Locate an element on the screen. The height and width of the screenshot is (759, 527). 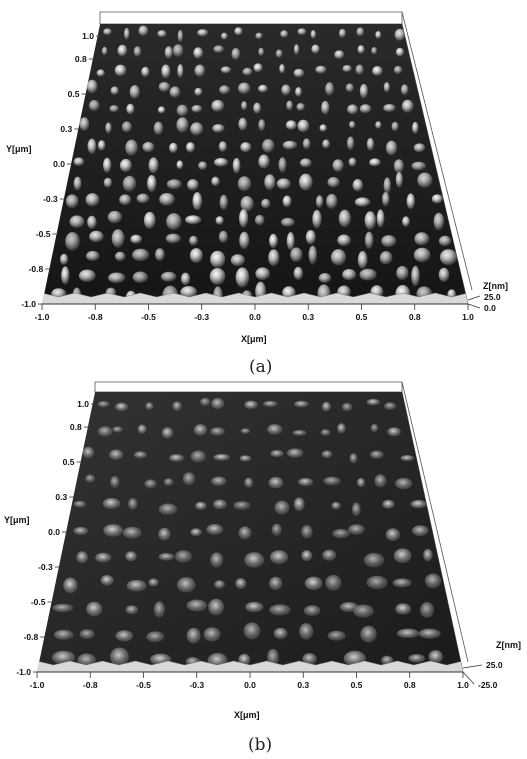
y-tick-label: 0.3 is located at coordinates (61, 497).